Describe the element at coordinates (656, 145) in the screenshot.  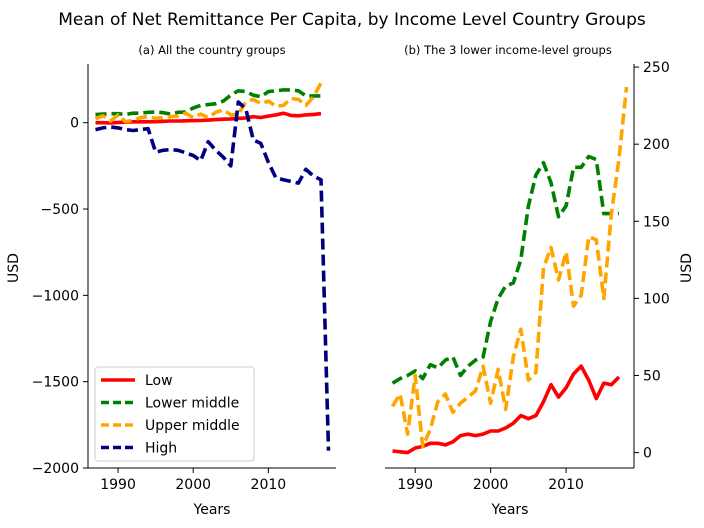
I see `panel-b-y-tick-label: 200` at that location.